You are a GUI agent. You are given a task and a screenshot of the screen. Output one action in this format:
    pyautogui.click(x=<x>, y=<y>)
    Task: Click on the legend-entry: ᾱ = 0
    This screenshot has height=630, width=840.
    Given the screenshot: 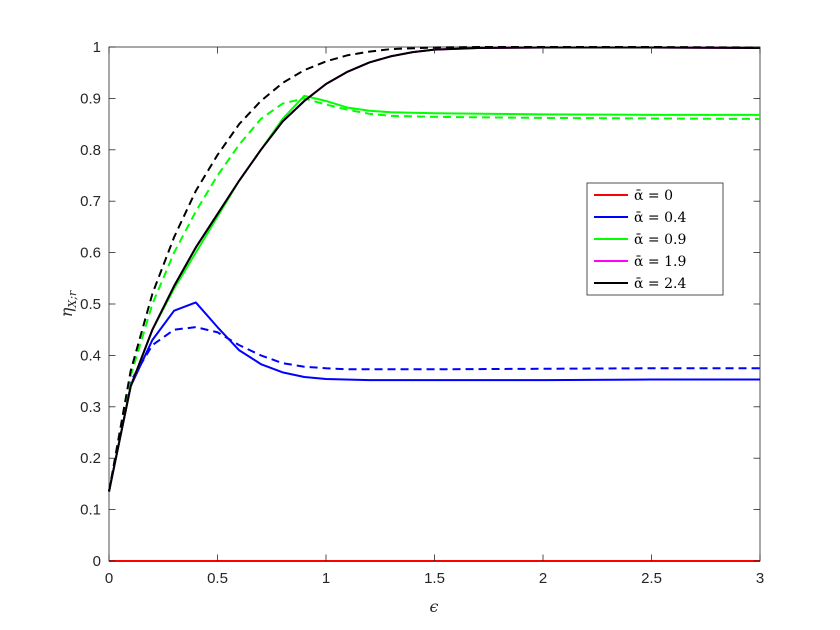 What is the action you would take?
    pyautogui.click(x=653, y=196)
    